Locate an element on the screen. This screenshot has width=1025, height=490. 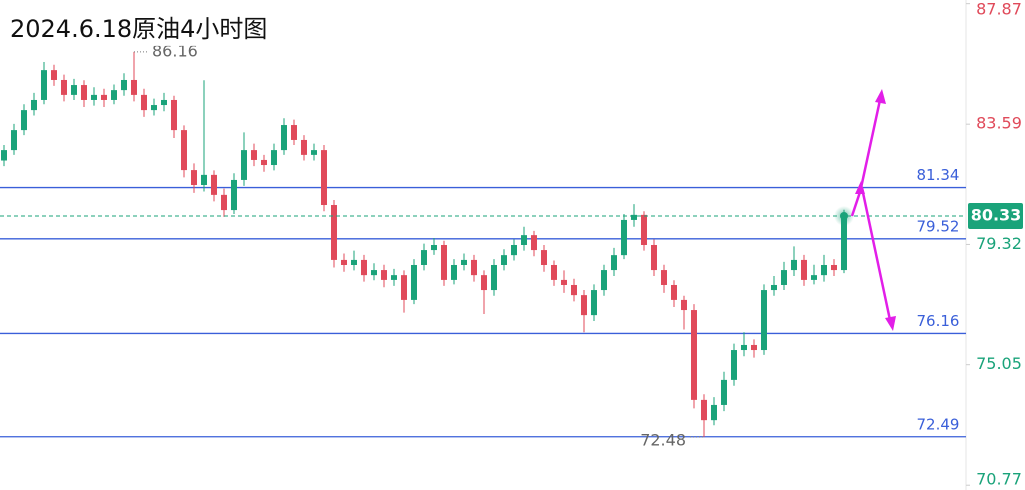
y-tick-label: 79.32 is located at coordinates (999, 243).